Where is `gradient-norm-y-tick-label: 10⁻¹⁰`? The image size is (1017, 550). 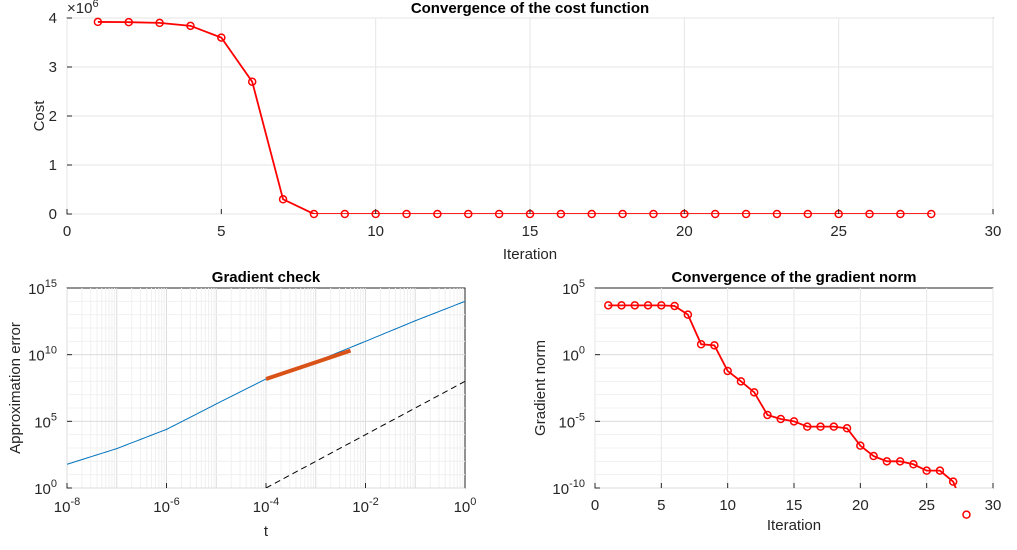
gradient-norm-y-tick-label: 10⁻¹⁰ is located at coordinates (568, 488).